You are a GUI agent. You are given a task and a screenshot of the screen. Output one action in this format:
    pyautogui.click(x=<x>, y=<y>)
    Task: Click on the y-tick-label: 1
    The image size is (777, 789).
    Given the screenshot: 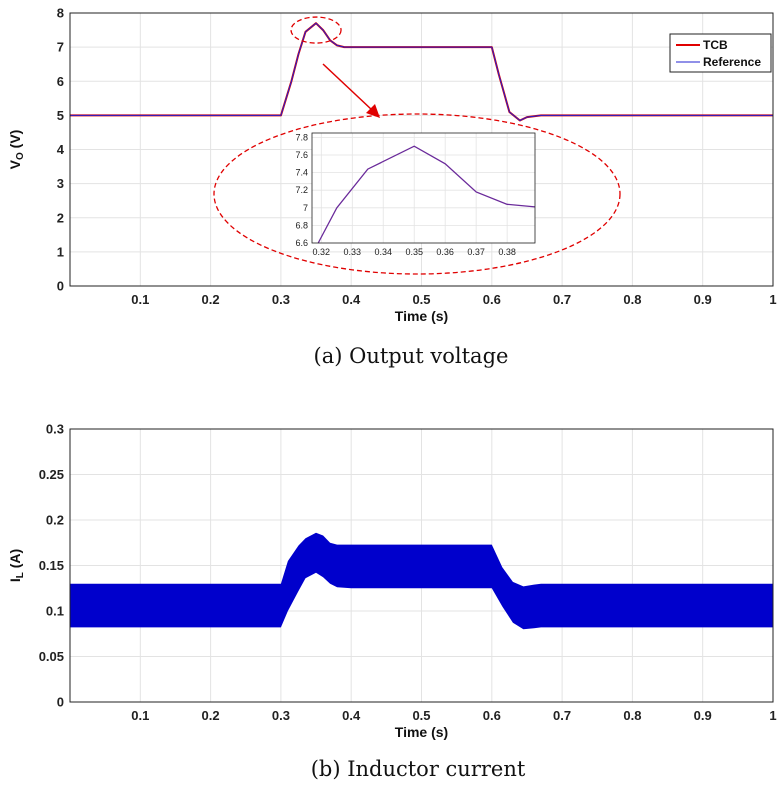 What is the action you would take?
    pyautogui.click(x=60, y=251)
    